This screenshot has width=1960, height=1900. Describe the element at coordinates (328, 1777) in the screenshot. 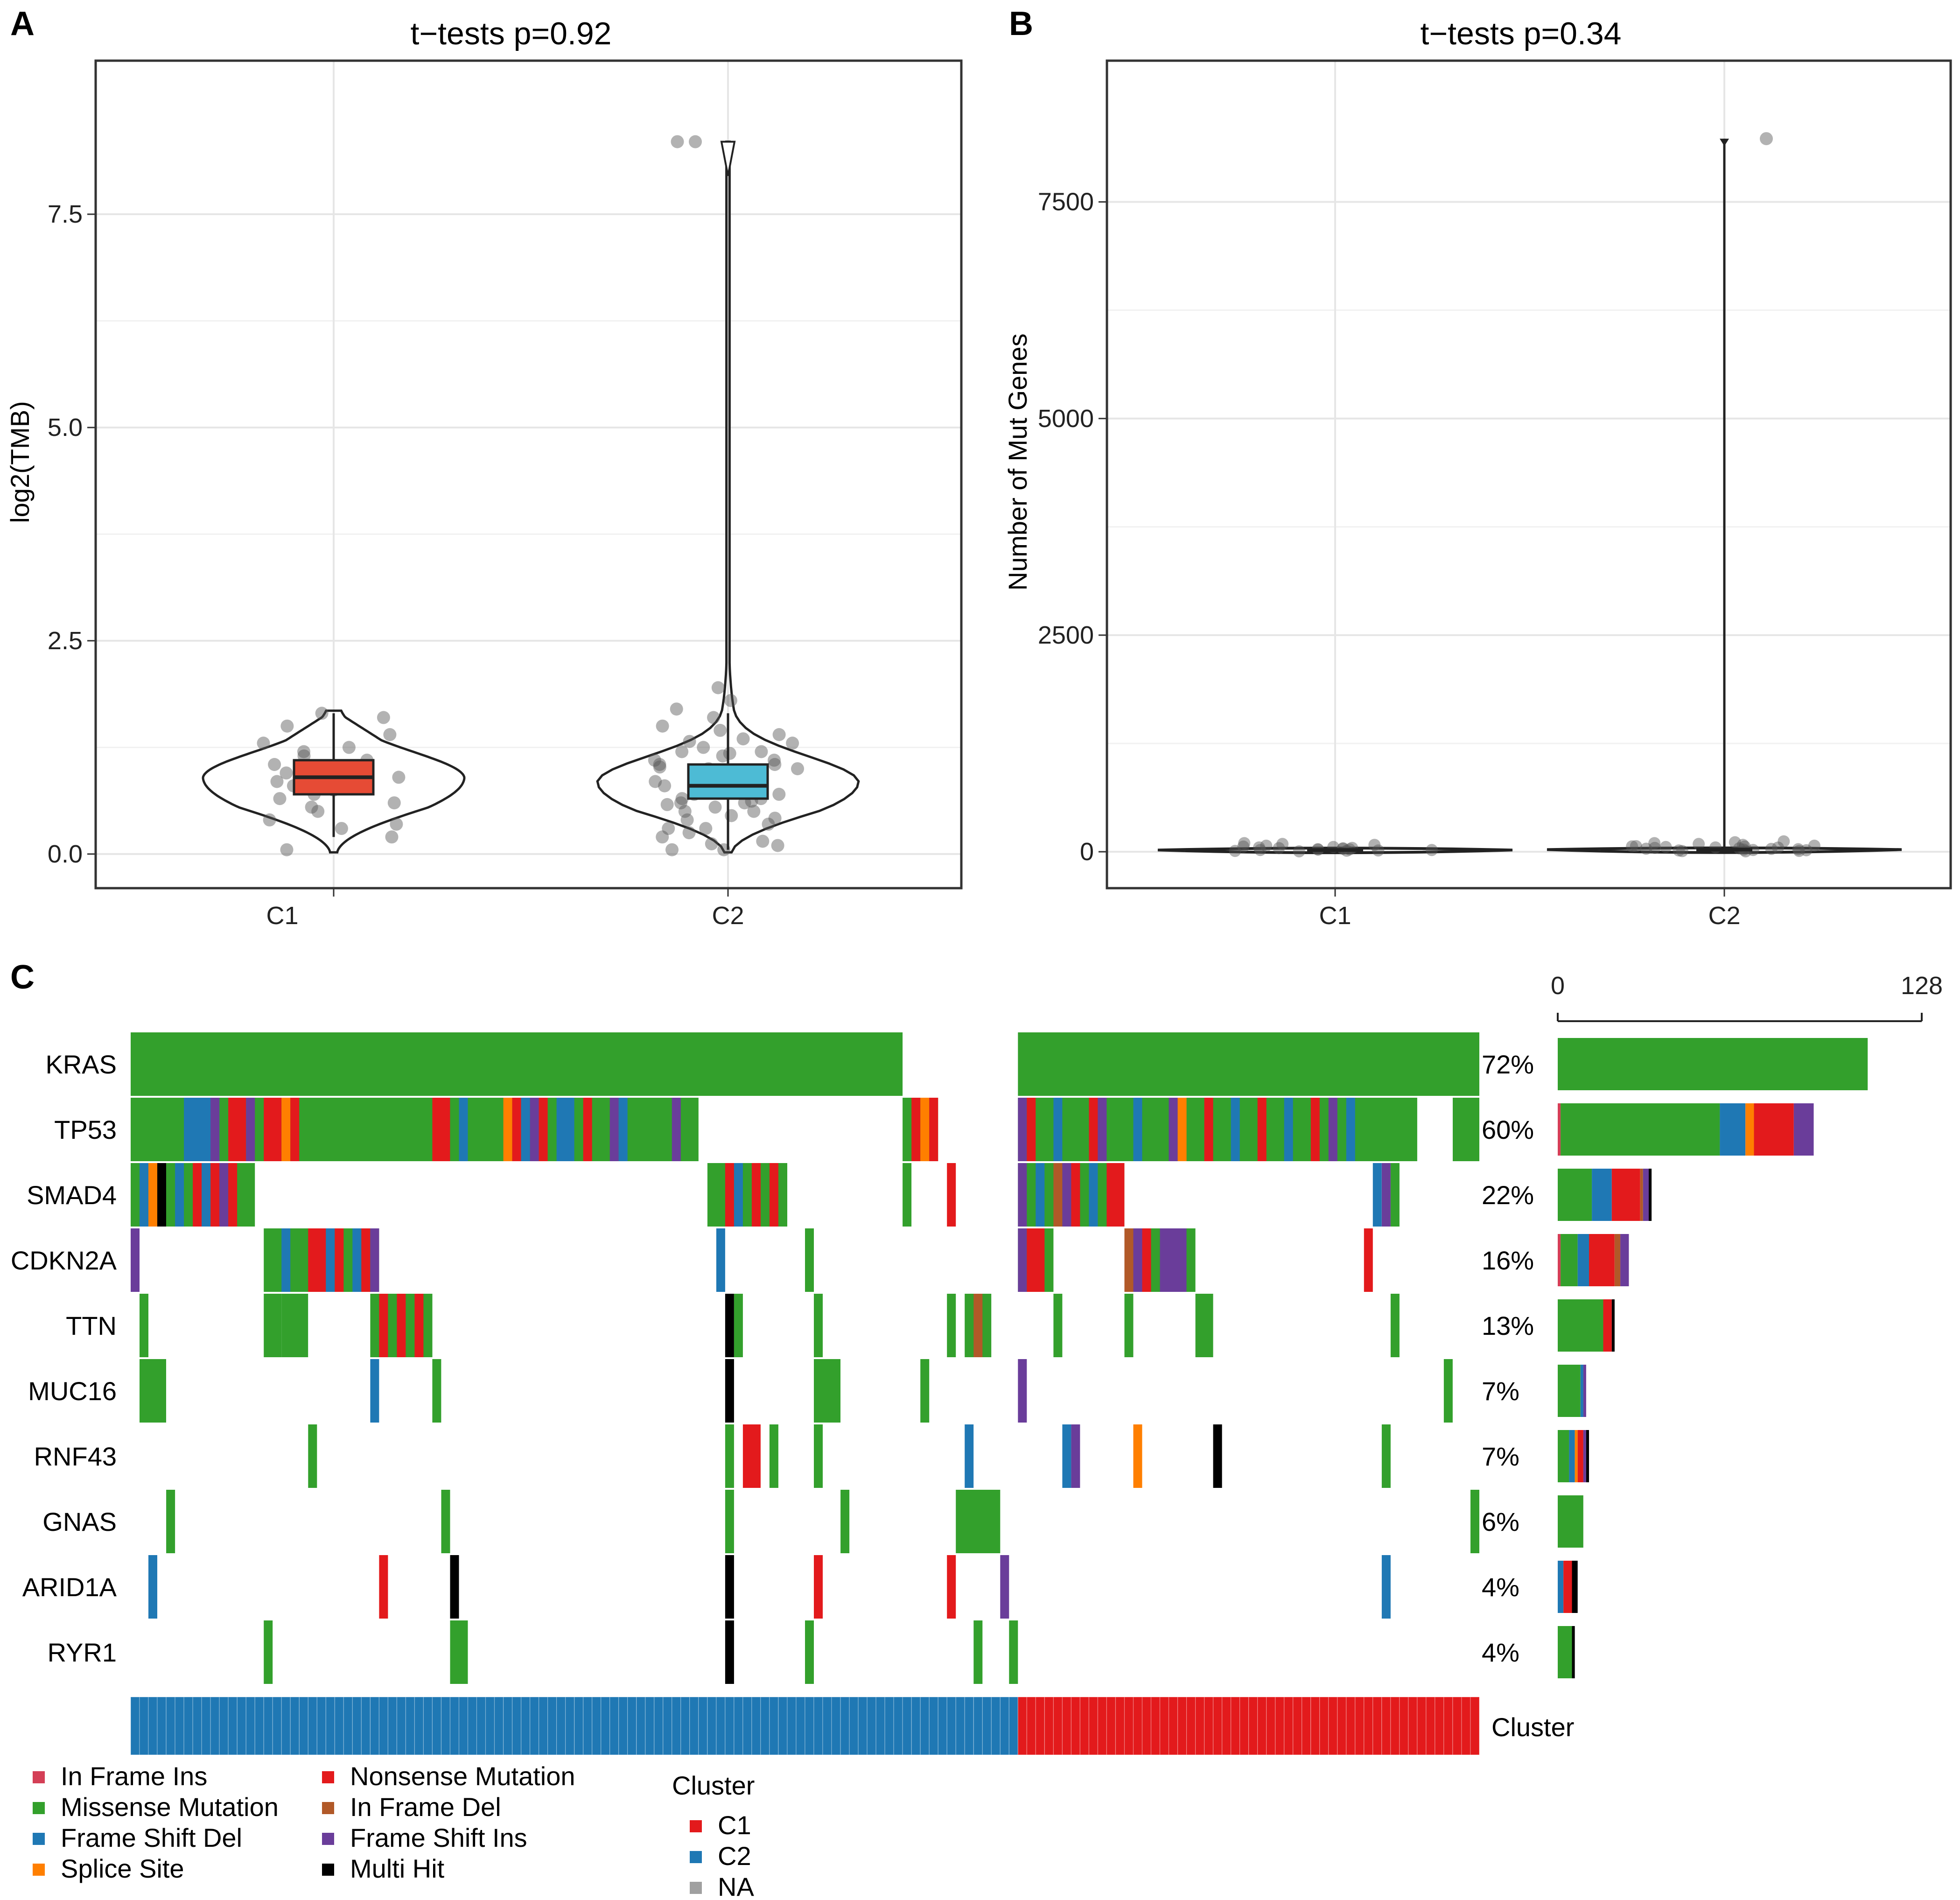

I see `legend-nonsense-mutation-swatch` at that location.